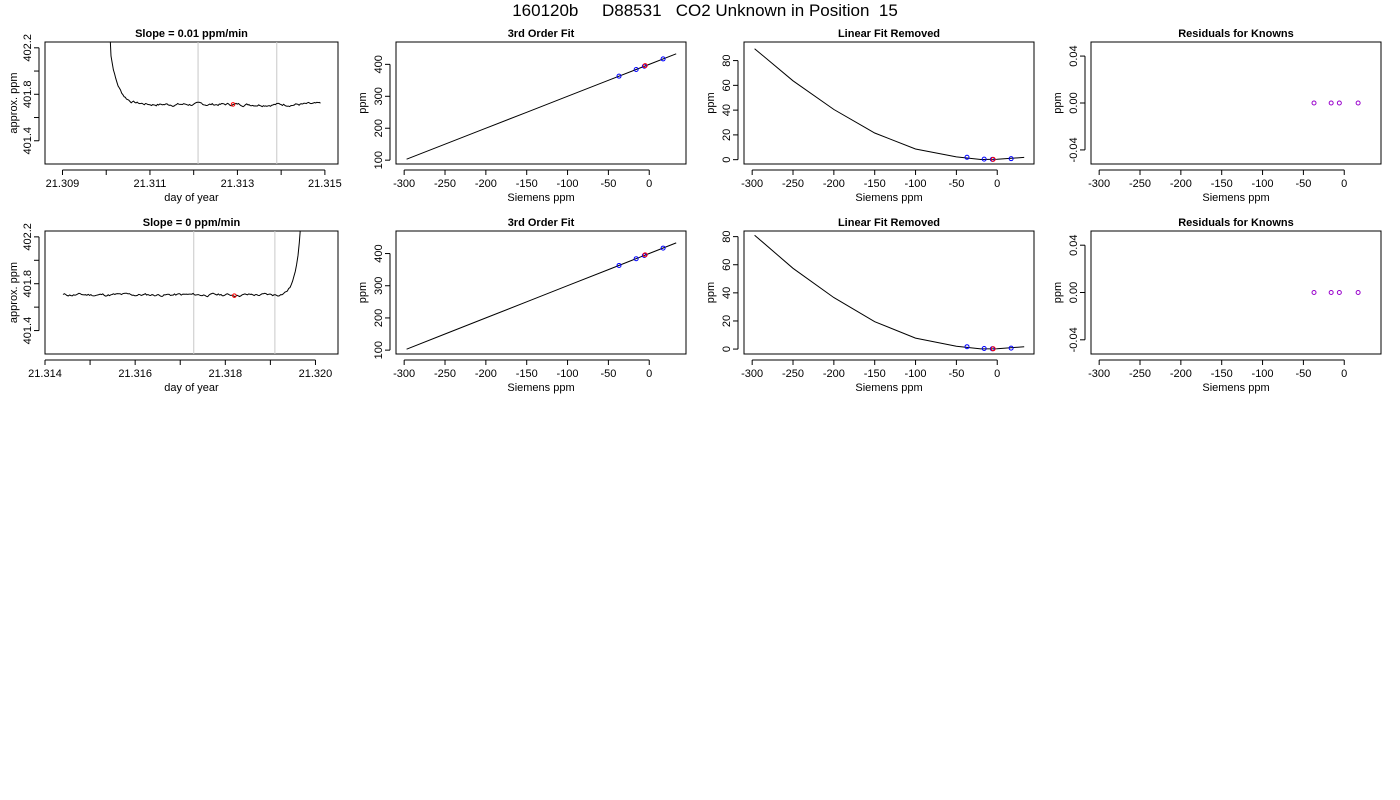 This screenshot has width=1400, height=800. Describe the element at coordinates (541, 34) in the screenshot. I see `panel-title: 3rd Order Fit` at that location.